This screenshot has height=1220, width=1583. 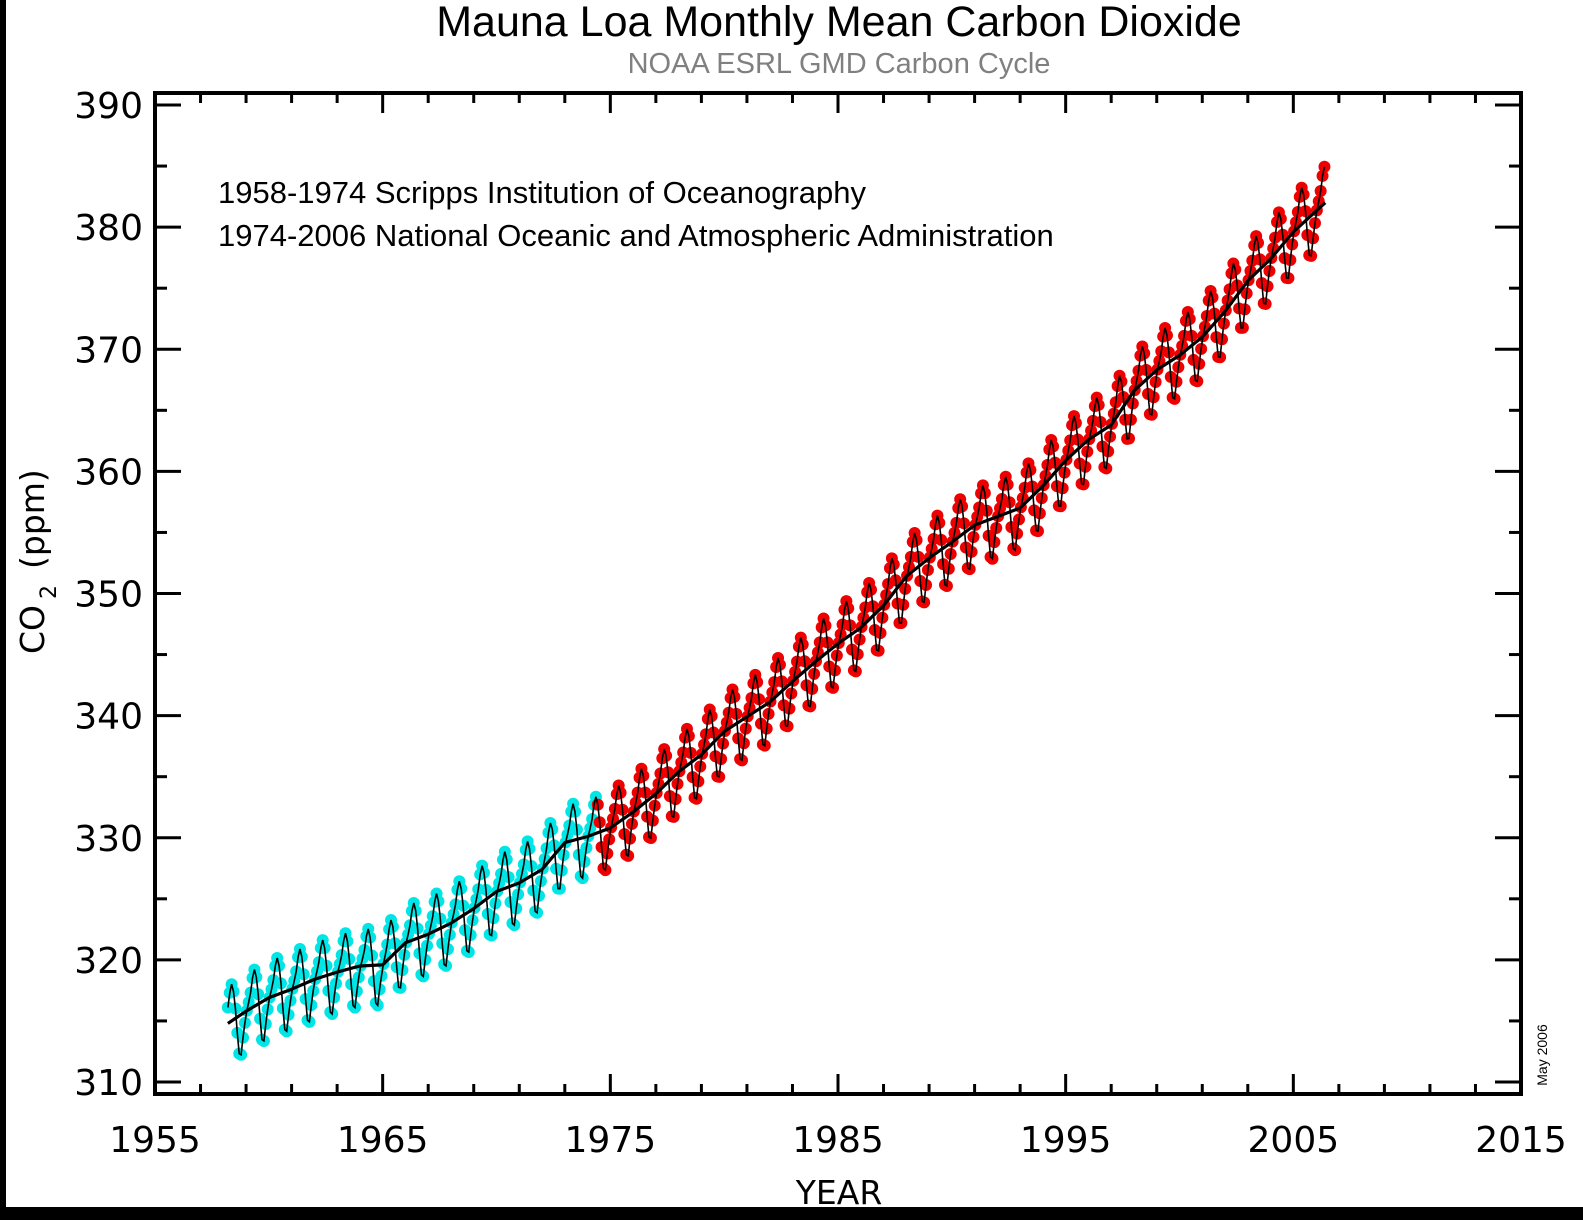 What do you see at coordinates (108, 595) in the screenshot?
I see `y-tick-label: 350` at bounding box center [108, 595].